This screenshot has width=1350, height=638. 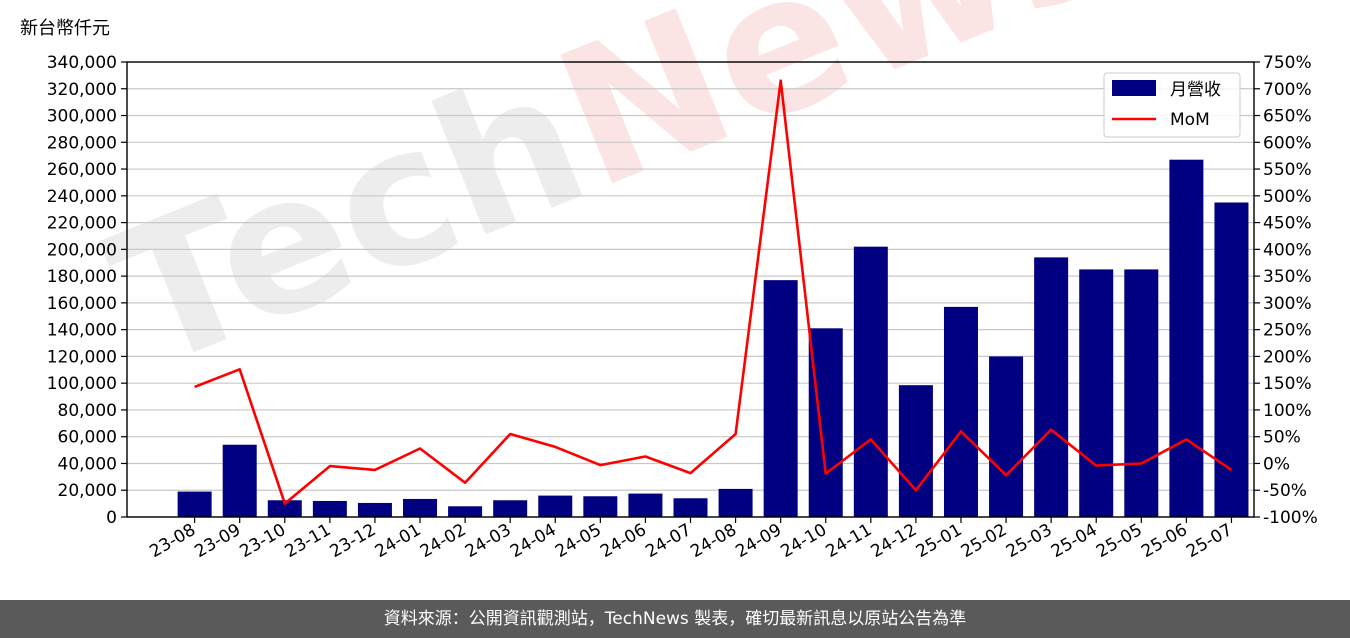 I want to click on x-tick-label: 24-09, so click(x=758, y=541).